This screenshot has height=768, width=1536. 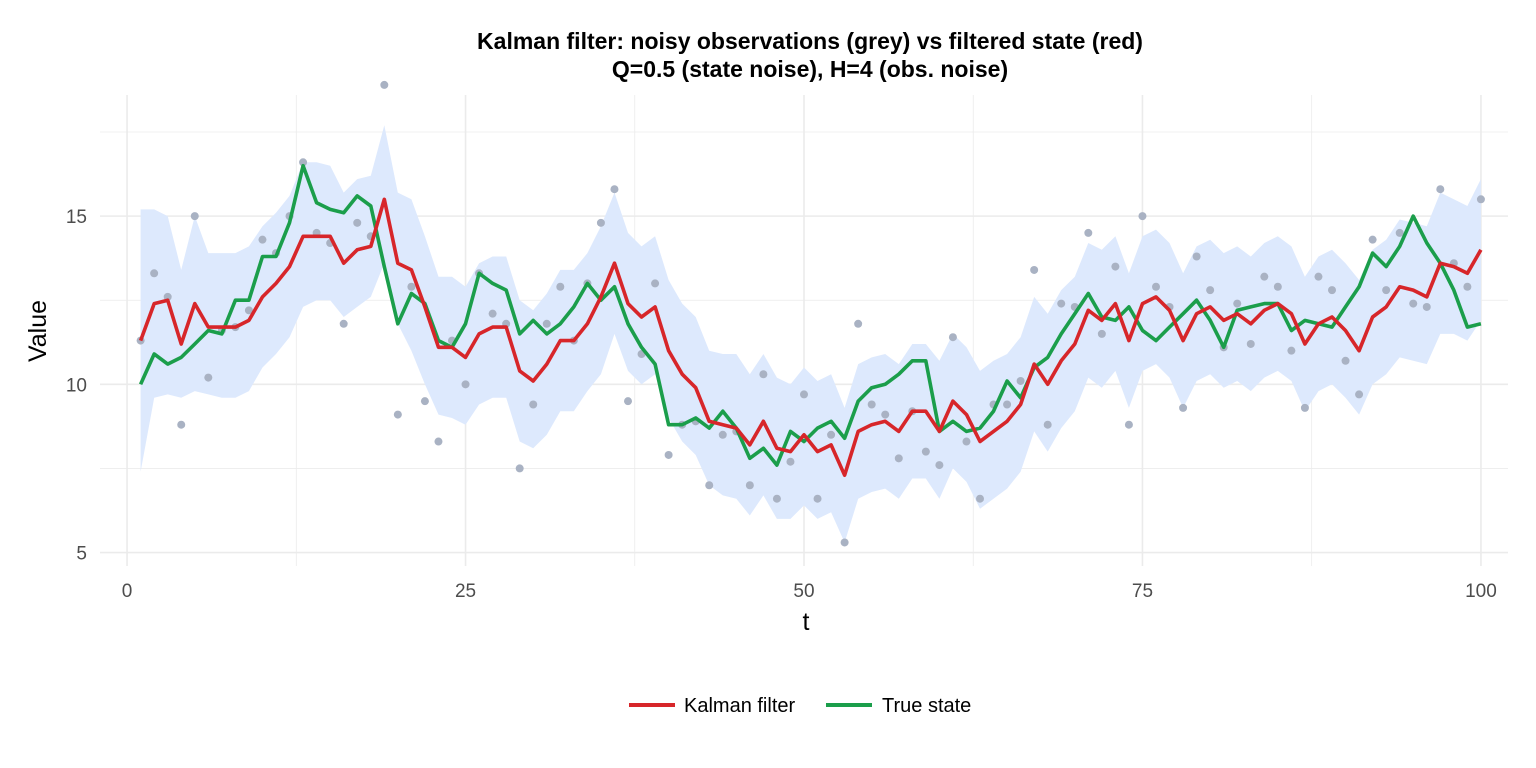 What do you see at coordinates (806, 622) in the screenshot?
I see `x-axis-title: t` at bounding box center [806, 622].